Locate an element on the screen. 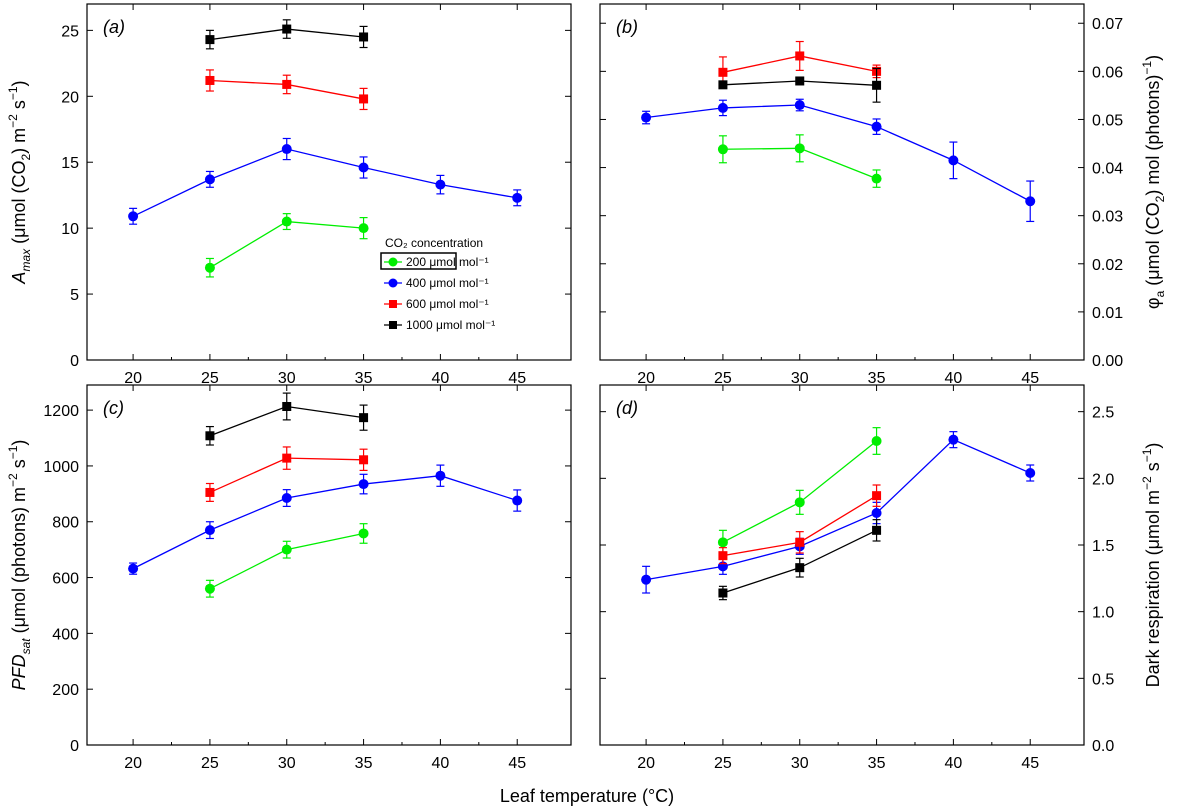 The image size is (1177, 810). legend-item: 400 μmol mol⁻¹ is located at coordinates (436, 283).